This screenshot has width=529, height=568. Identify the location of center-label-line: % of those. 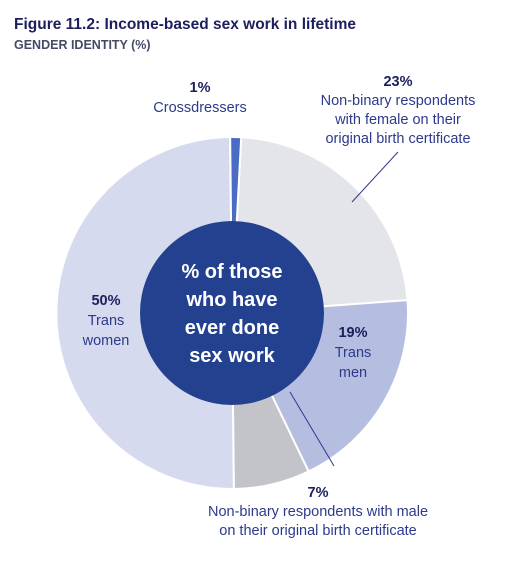
(231, 272).